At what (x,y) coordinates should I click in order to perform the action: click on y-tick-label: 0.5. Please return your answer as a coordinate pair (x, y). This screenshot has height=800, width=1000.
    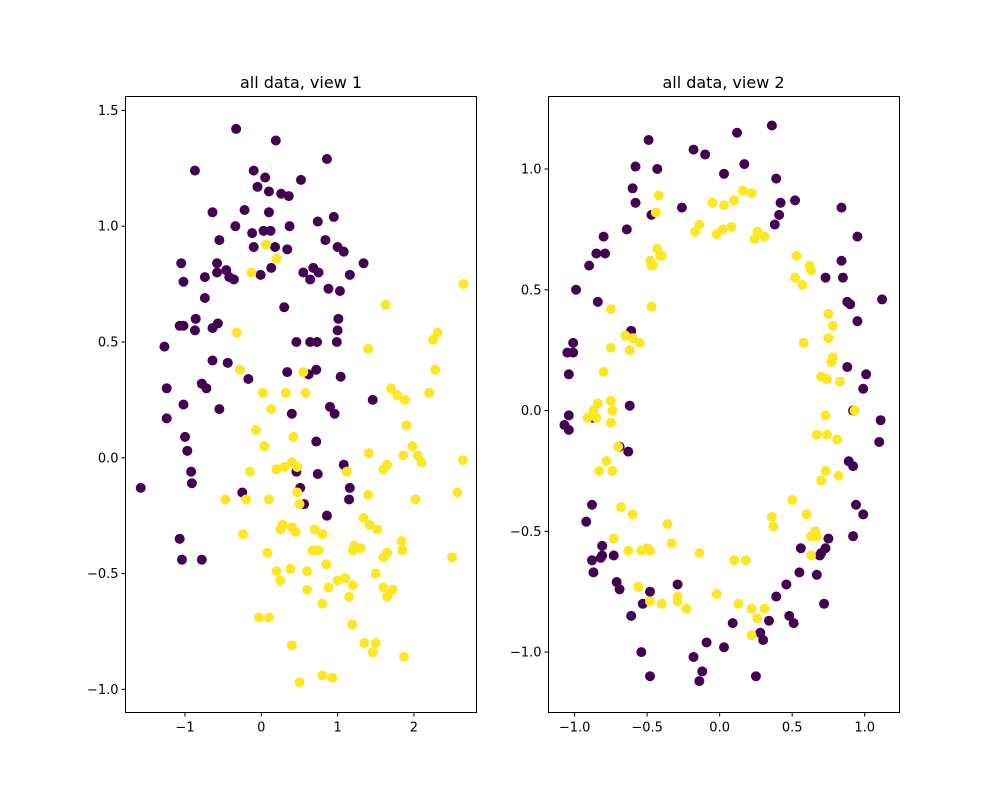
    Looking at the image, I should click on (108, 342).